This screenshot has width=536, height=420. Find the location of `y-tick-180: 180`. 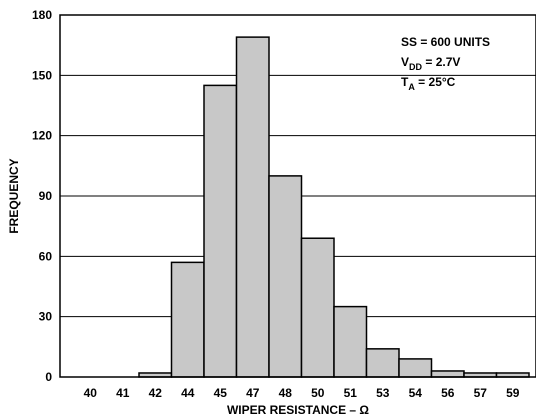

y-tick-180: 180 is located at coordinates (42, 15).